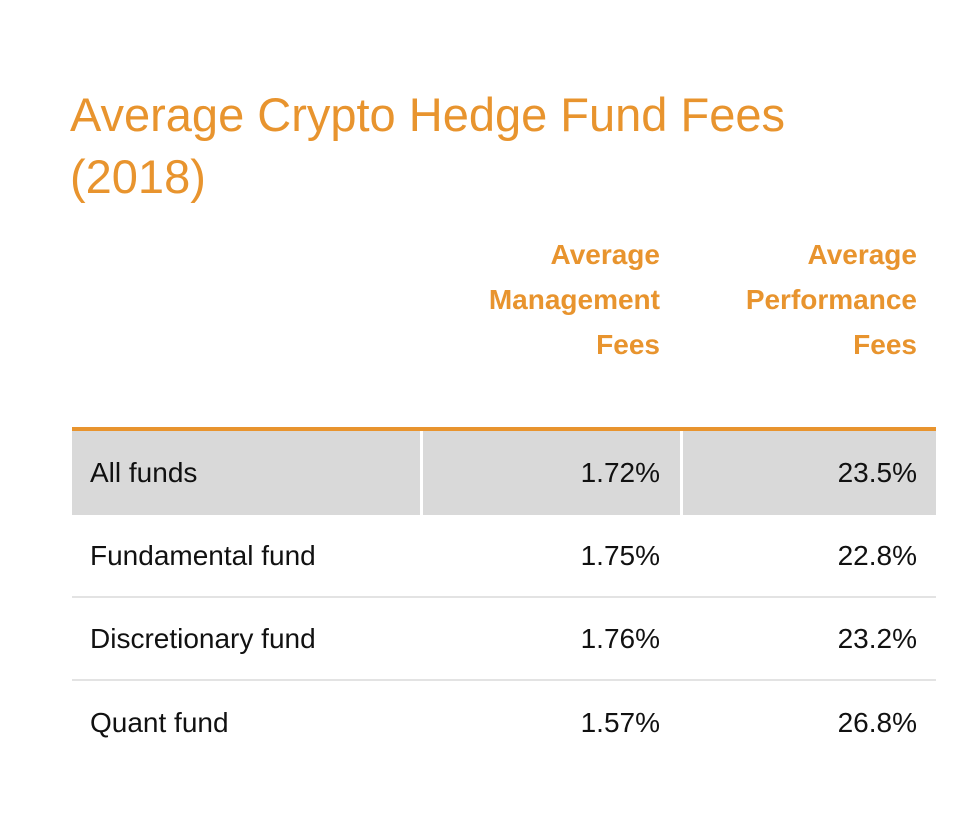 The height and width of the screenshot is (824, 980). What do you see at coordinates (504, 556) in the screenshot?
I see `table-row-fundamental-fund: Fundamental fund 1.75% 22.8%` at bounding box center [504, 556].